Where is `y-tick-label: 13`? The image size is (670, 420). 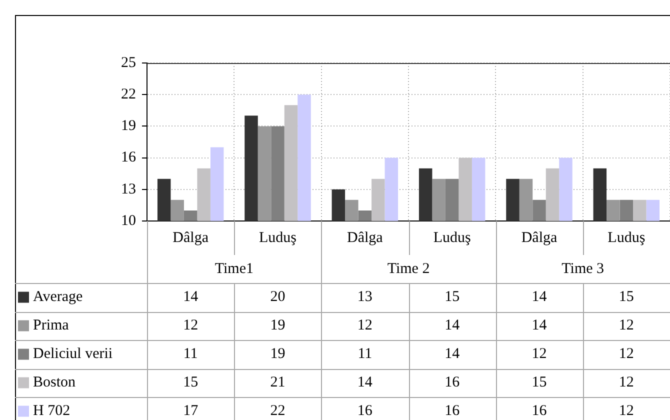 y-tick-label: 13 is located at coordinates (128, 189).